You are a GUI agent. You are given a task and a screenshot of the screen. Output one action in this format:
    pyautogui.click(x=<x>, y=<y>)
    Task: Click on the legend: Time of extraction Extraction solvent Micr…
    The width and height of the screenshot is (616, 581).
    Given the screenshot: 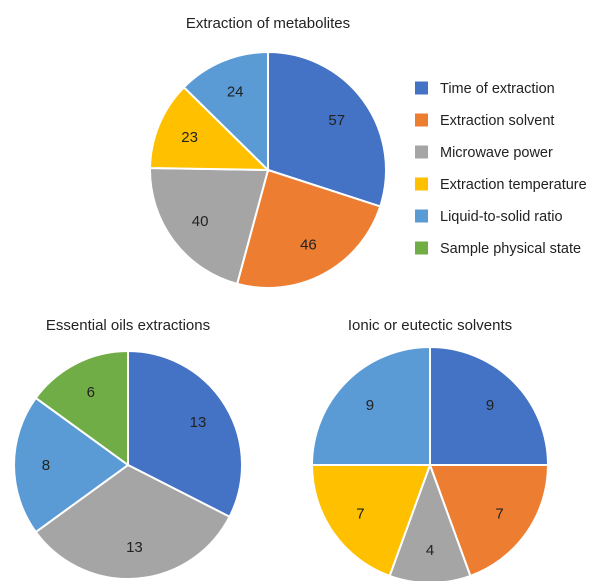 What is the action you would take?
    pyautogui.click(x=501, y=169)
    